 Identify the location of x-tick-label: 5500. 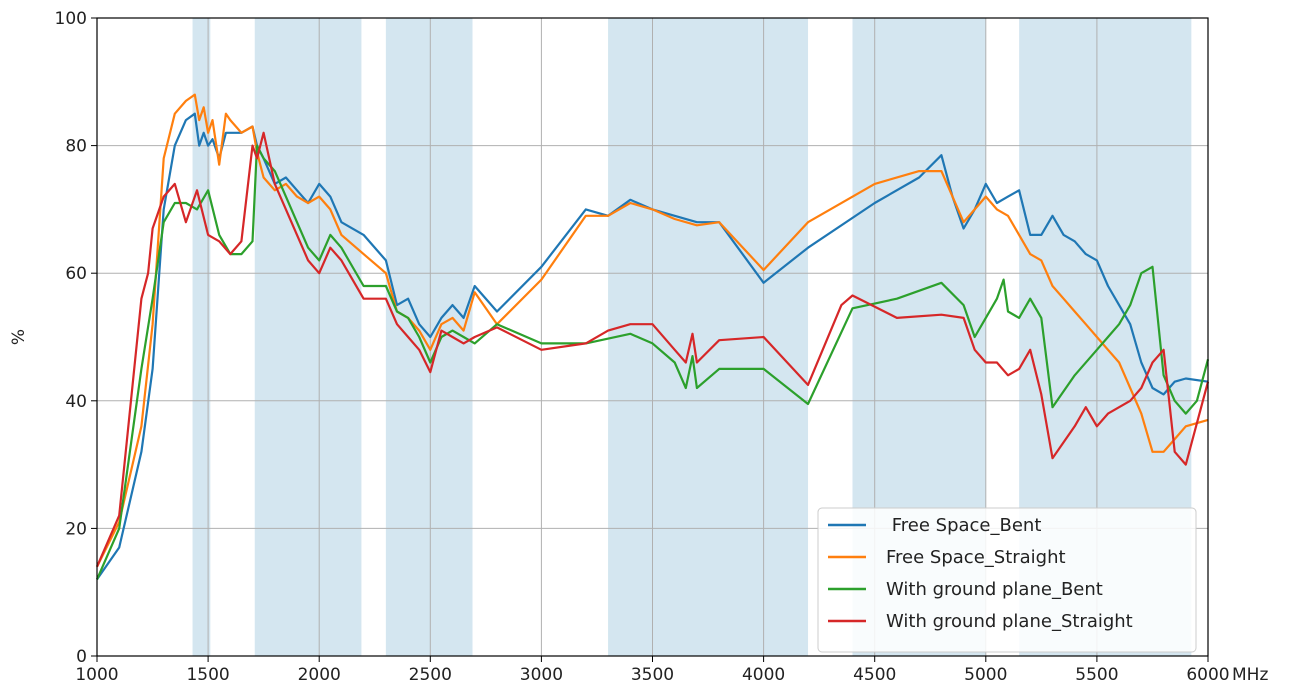
(1096, 675).